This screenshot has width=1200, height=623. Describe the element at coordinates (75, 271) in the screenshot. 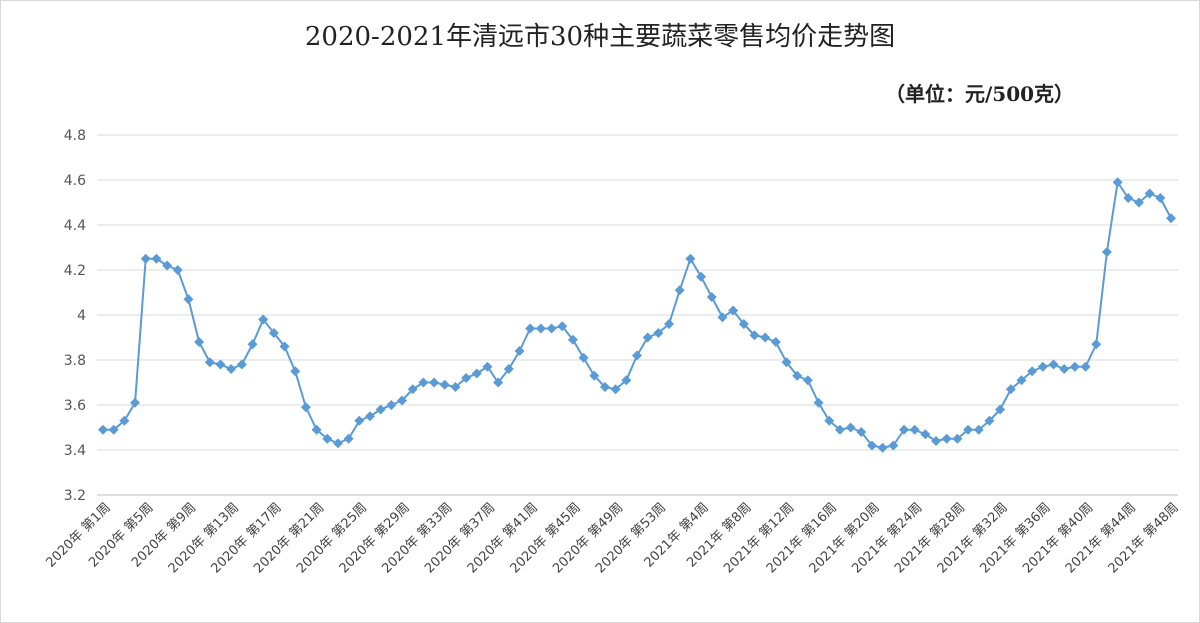

I see `y-tick-label: 4.2` at that location.